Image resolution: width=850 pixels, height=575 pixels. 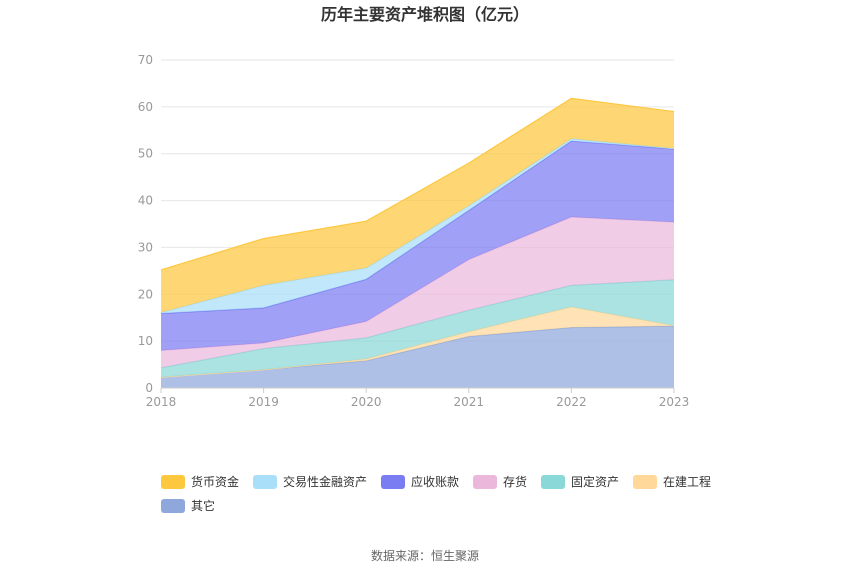 What do you see at coordinates (149, 388) in the screenshot?
I see `y-tick-label: 0` at bounding box center [149, 388].